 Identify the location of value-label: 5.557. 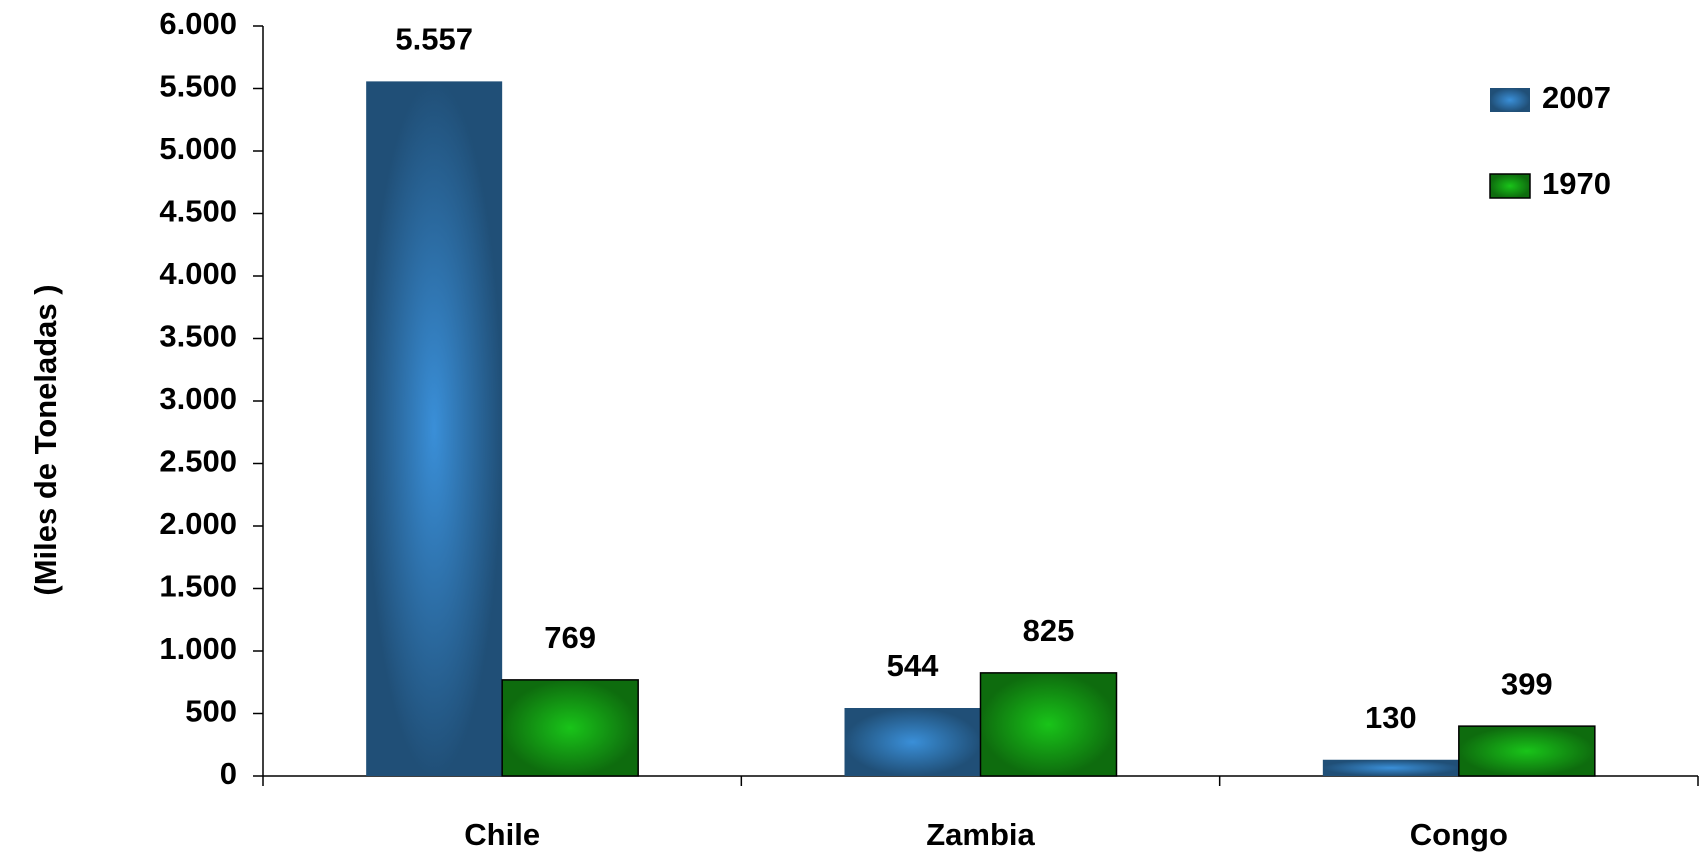
(434, 39).